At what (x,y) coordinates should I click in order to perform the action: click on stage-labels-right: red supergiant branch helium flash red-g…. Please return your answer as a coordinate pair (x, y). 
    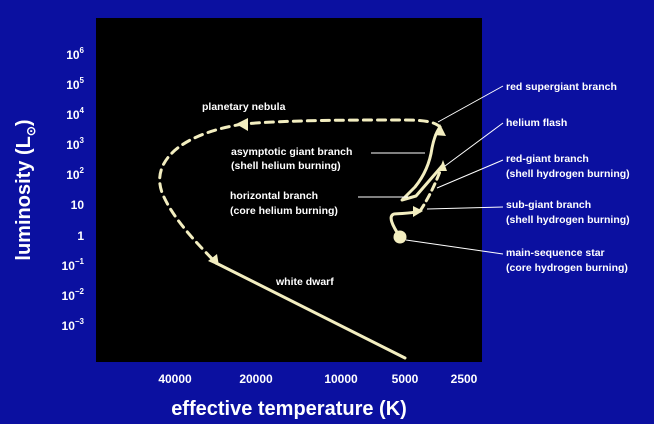
    Looking at the image, I should click on (568, 177).